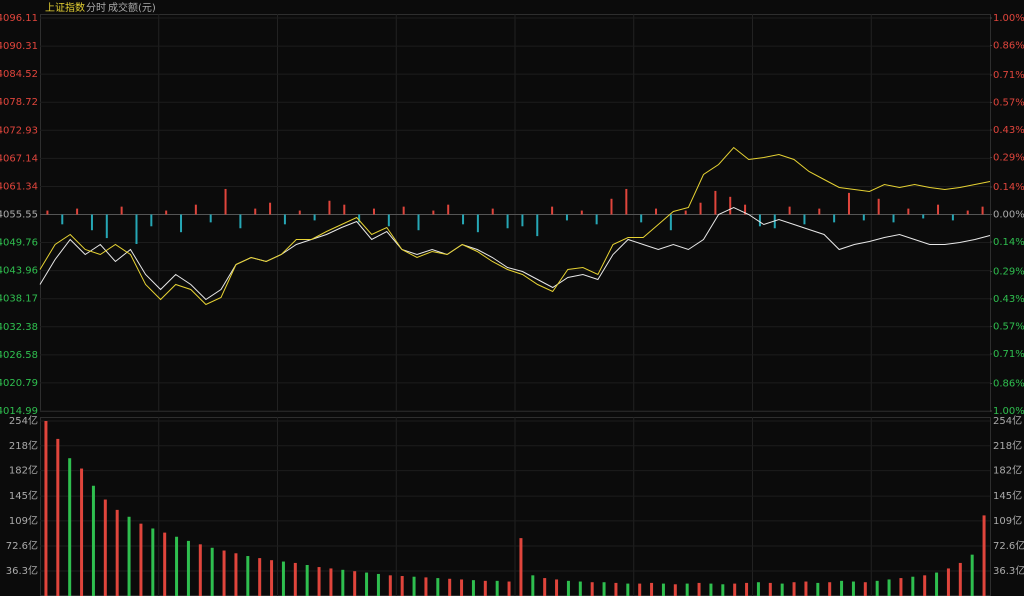 This screenshot has width=1024, height=596. What do you see at coordinates (19, 411) in the screenshot?
I see `y-tick-label: 4014.99` at bounding box center [19, 411].